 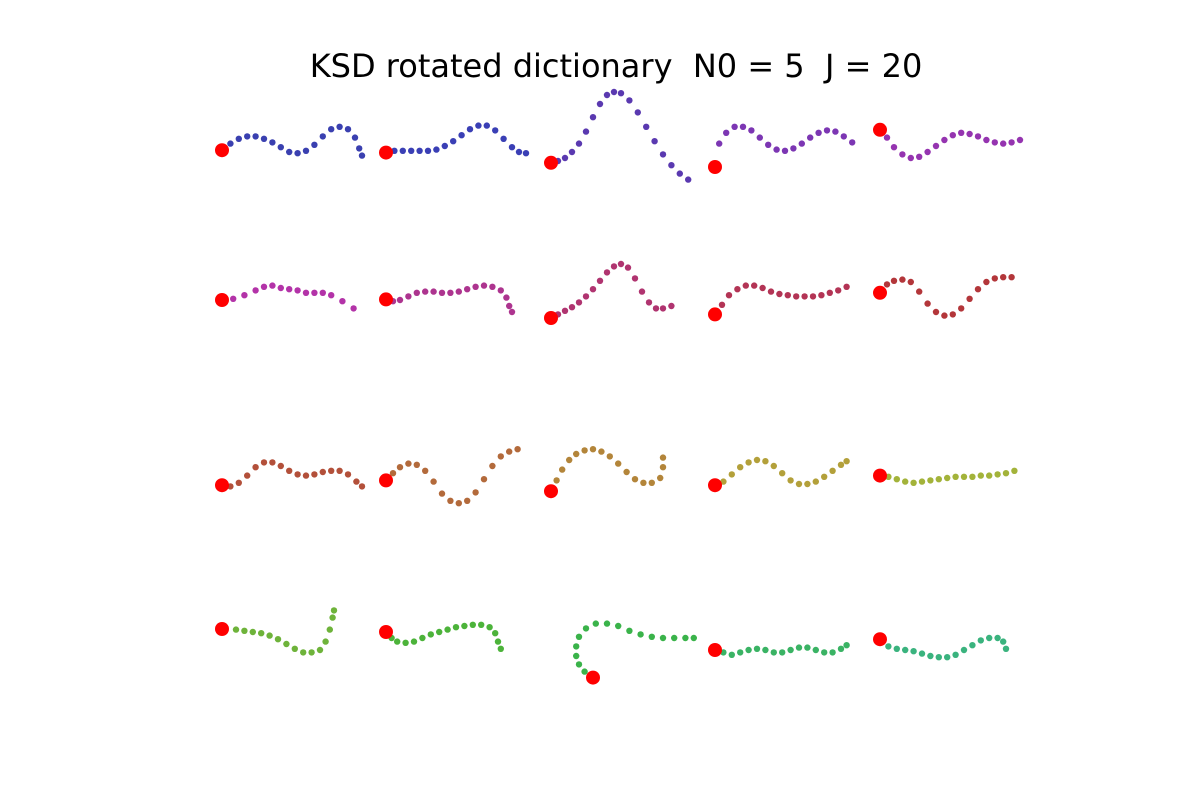 I want to click on atom-16-start-marker, so click(x=222, y=629).